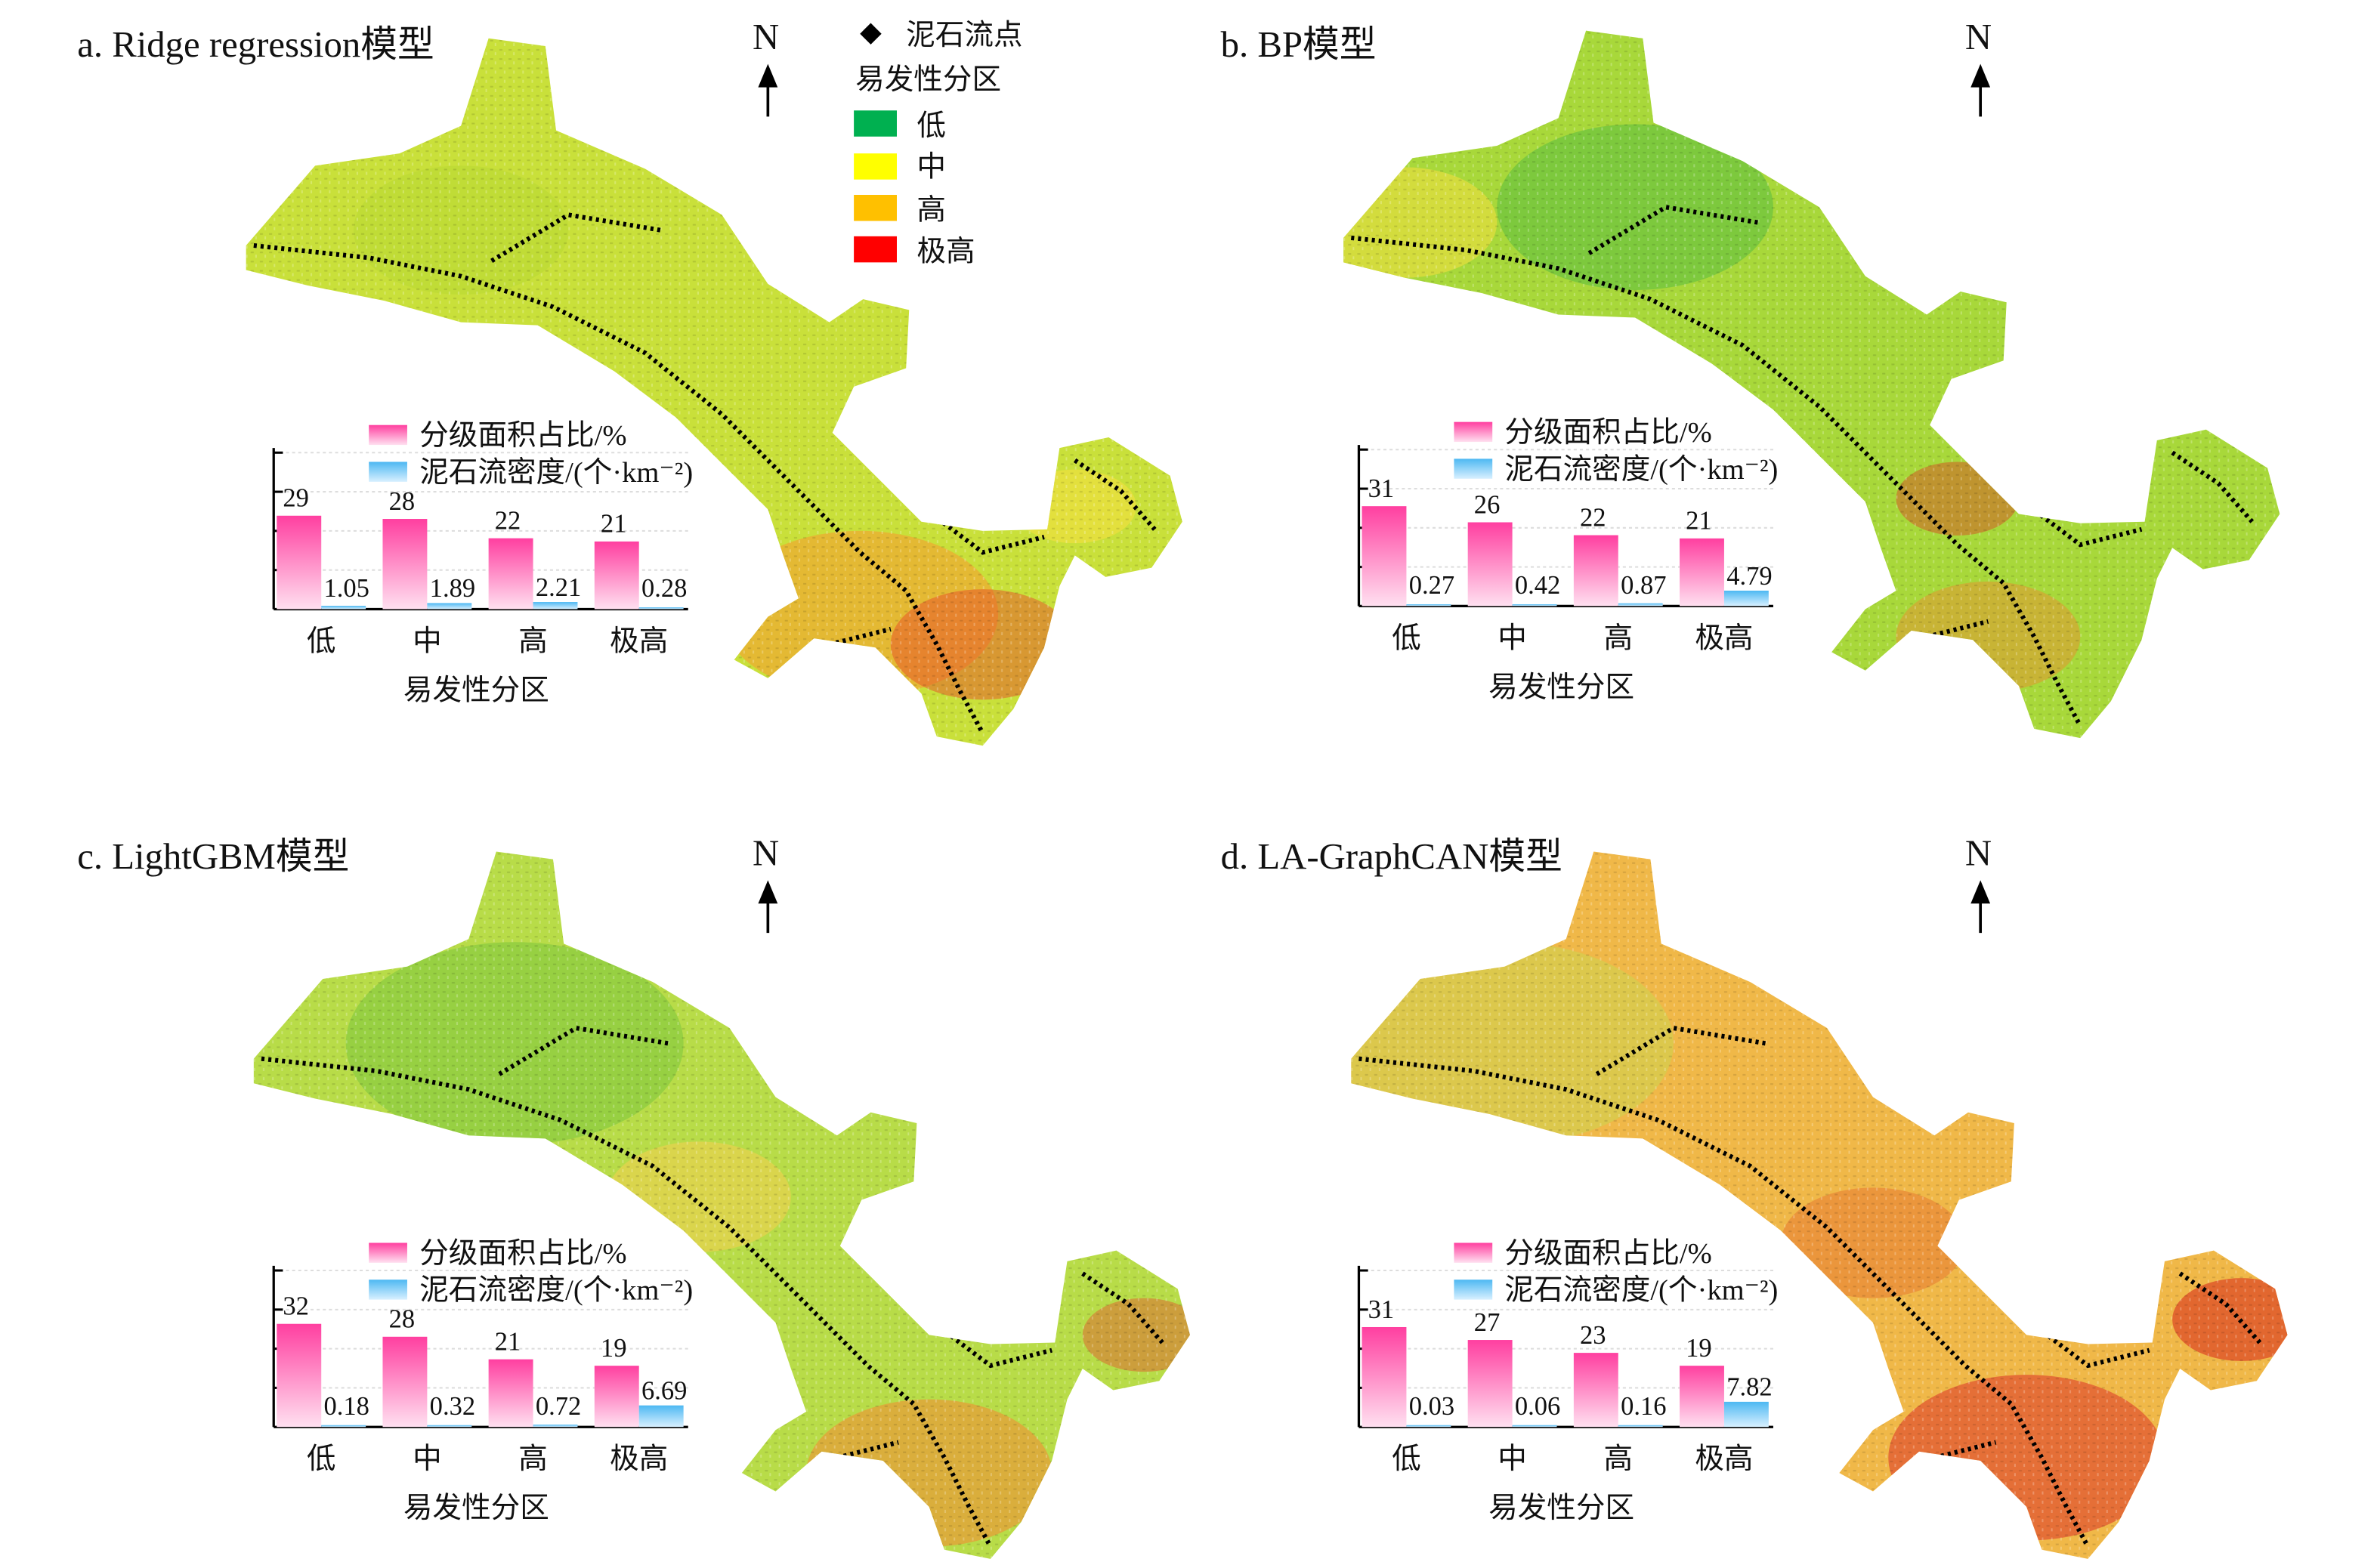 This screenshot has width=2380, height=1562. What do you see at coordinates (1487, 504) in the screenshot?
I see `value-label-area: 26` at bounding box center [1487, 504].